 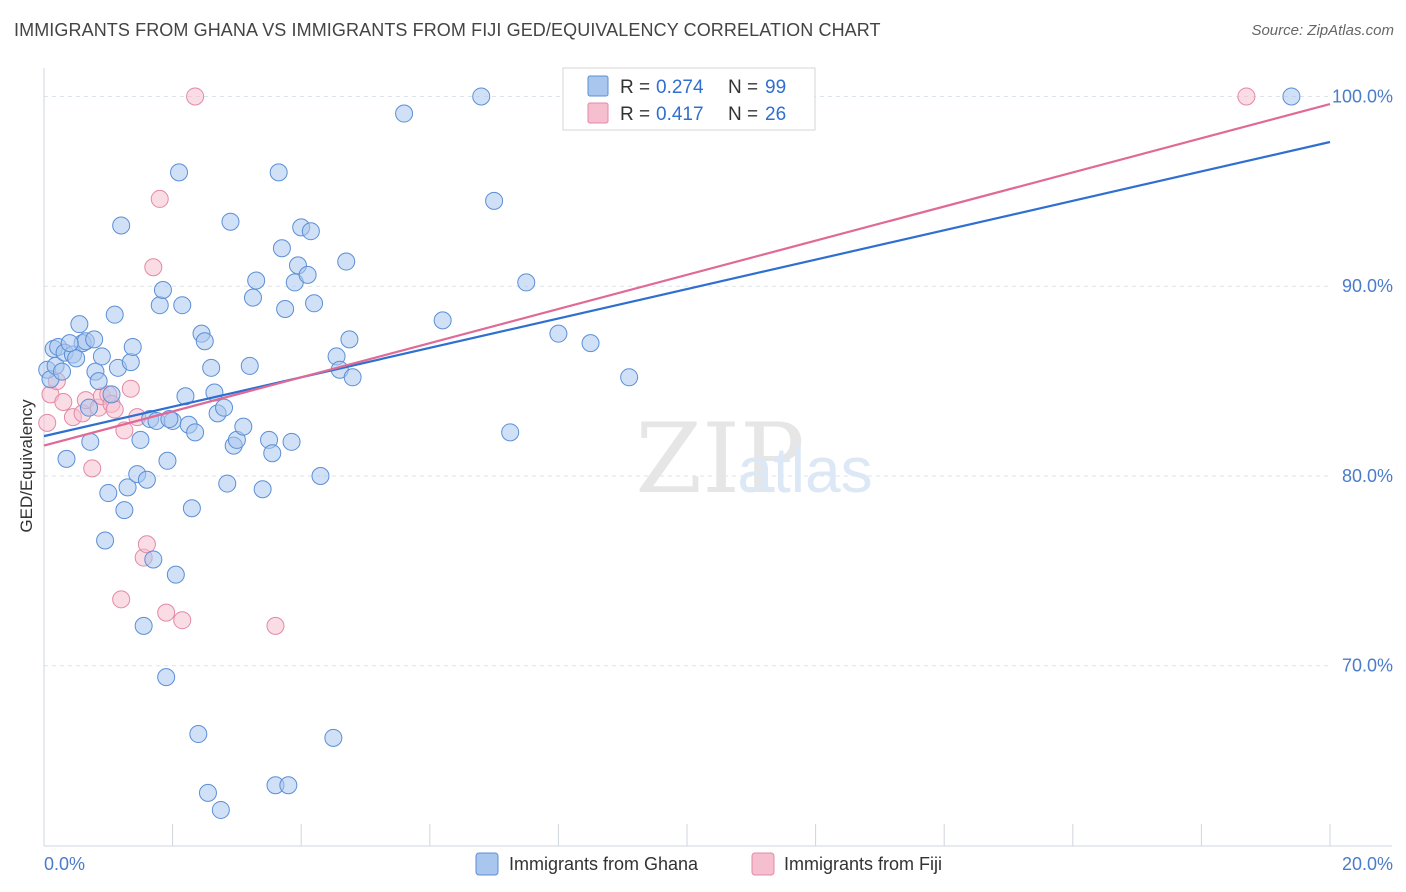 I want to click on bottom-legend-label-fiji: Immigrants from Fiji, so click(x=863, y=864).